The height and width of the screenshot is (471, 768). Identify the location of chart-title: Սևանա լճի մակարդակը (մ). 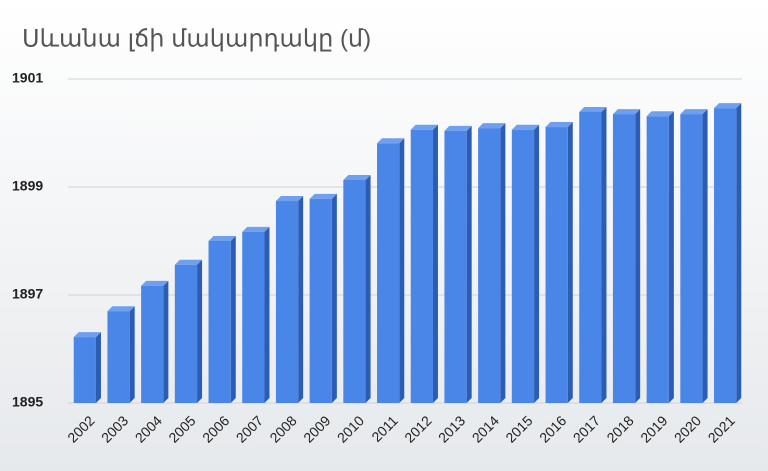
(196, 38).